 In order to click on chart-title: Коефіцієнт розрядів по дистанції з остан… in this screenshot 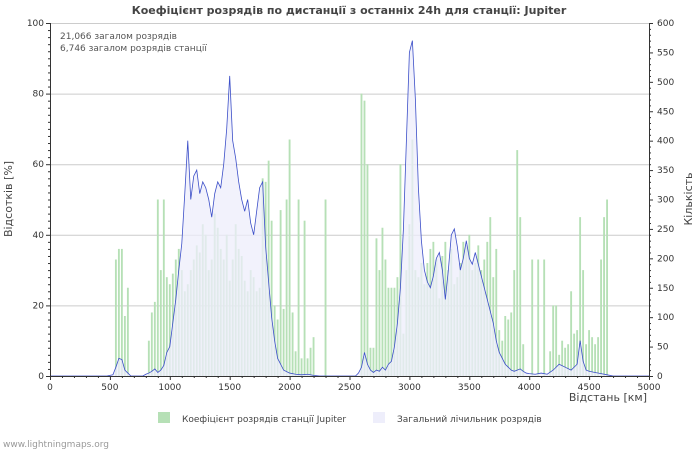, I will do `click(349, 10)`.